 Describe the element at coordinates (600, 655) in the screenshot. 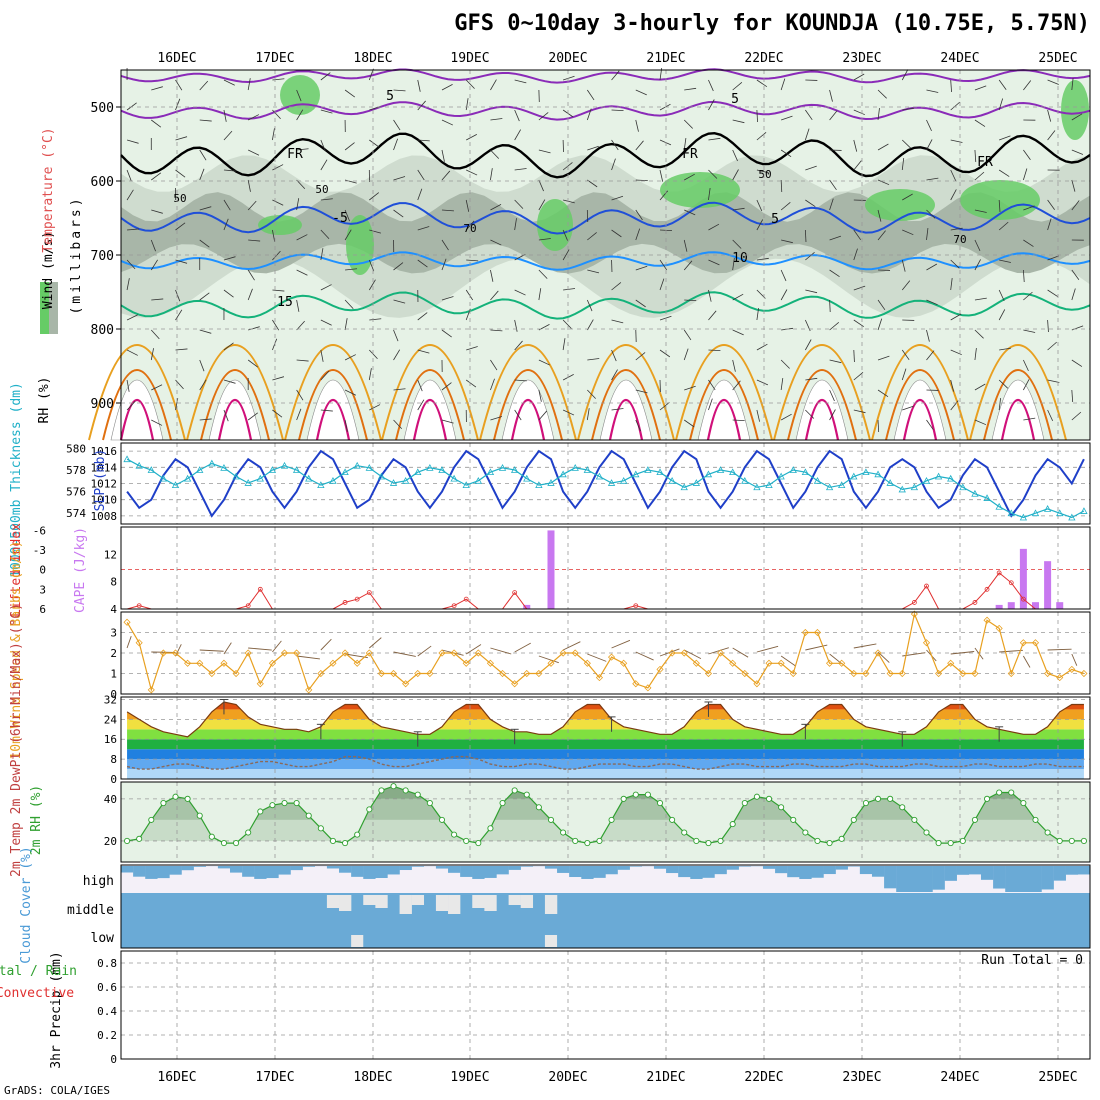

I see `wind-panel: 0 1 2 3` at that location.